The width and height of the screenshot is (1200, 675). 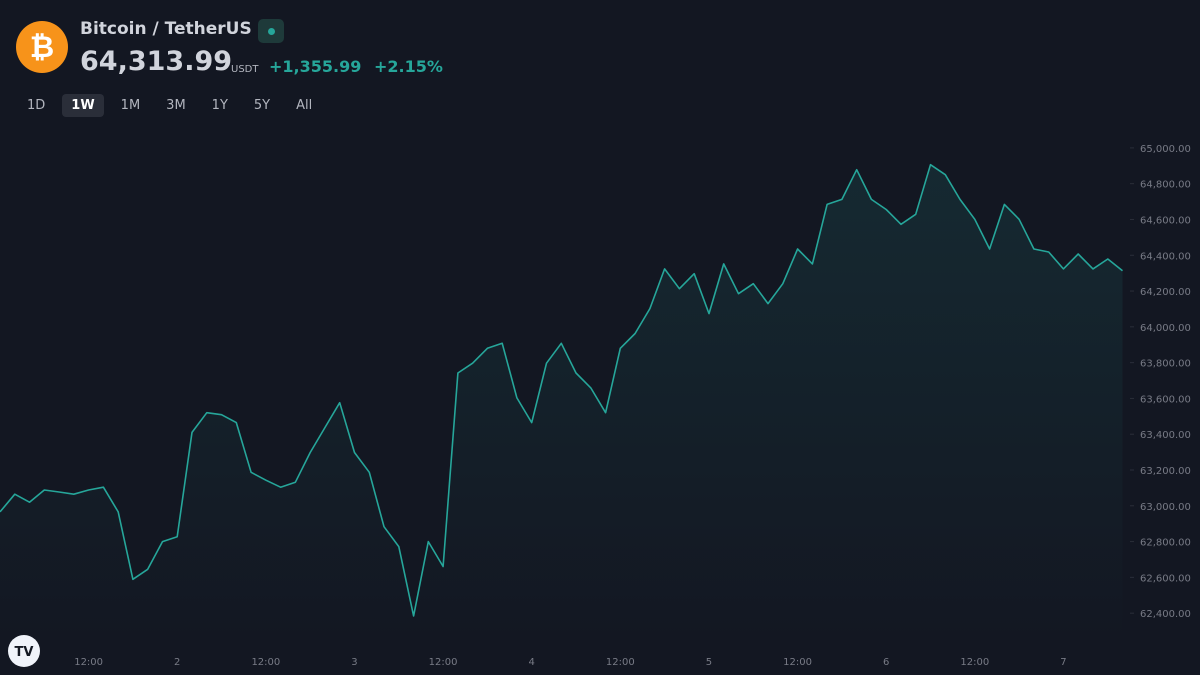 What do you see at coordinates (886, 662) in the screenshot?
I see `x-tick-label: 6` at bounding box center [886, 662].